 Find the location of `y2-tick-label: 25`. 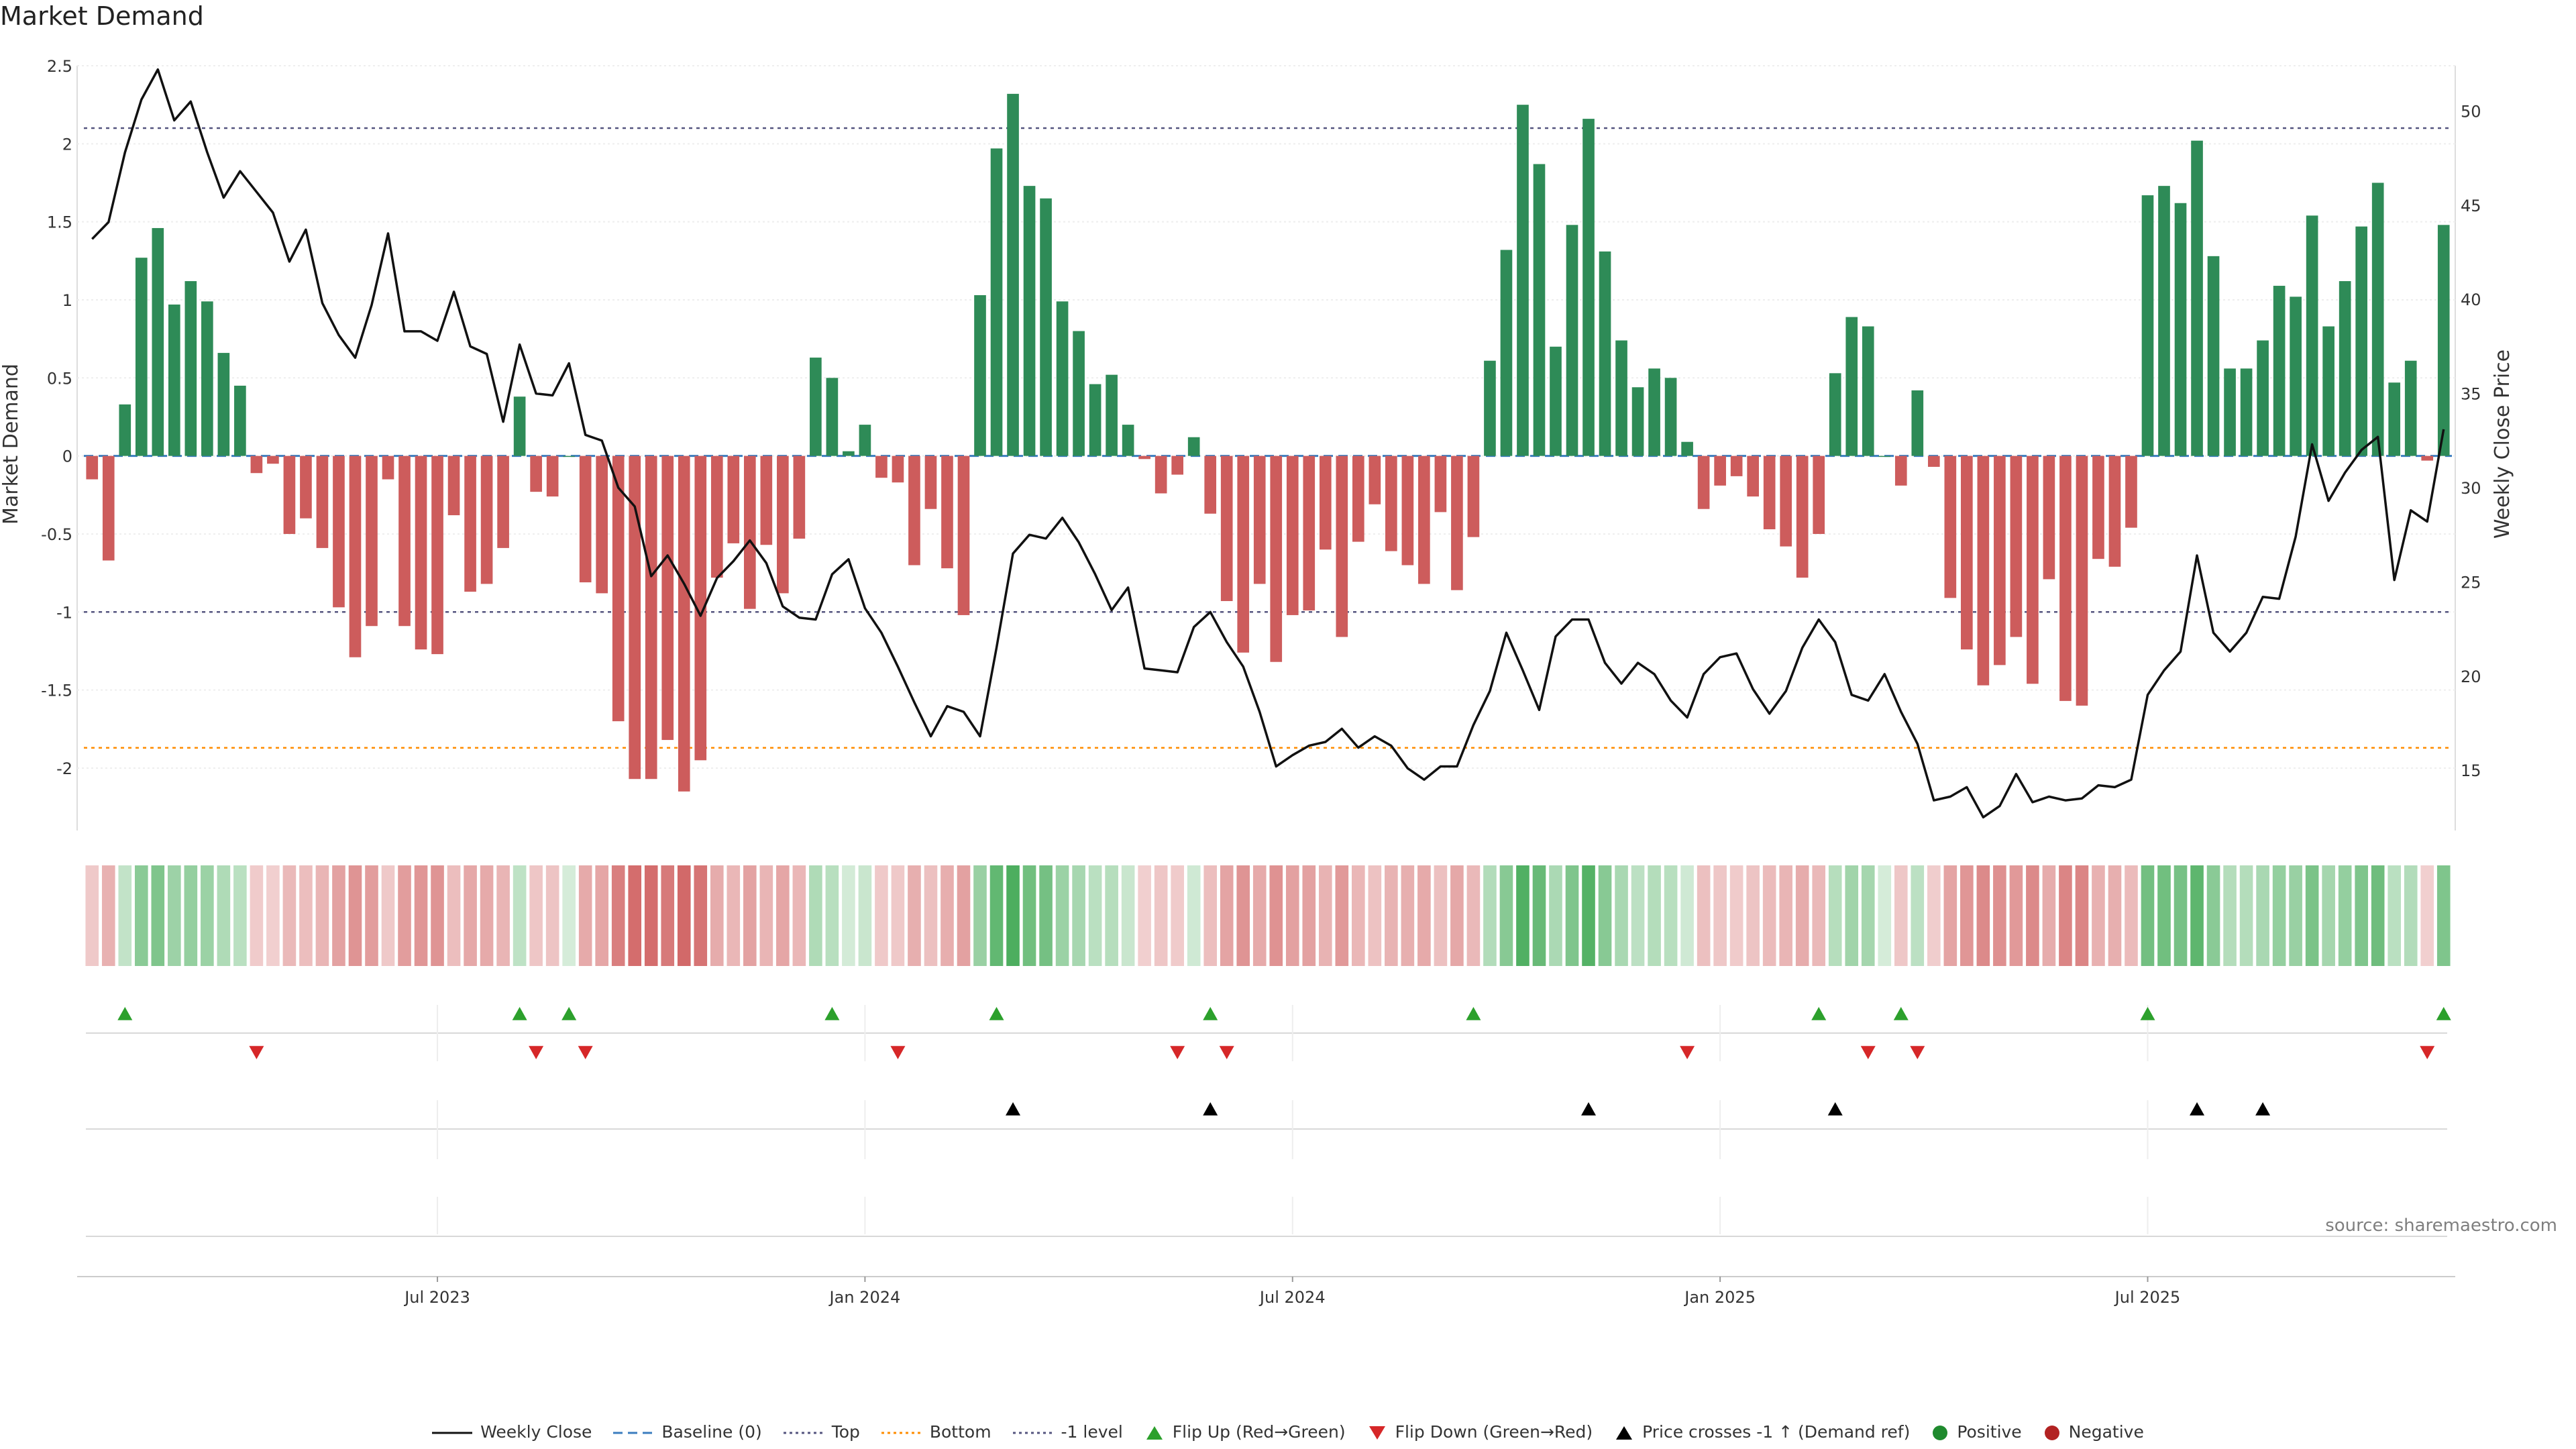

y2-tick-label: 25 is located at coordinates (2471, 582).